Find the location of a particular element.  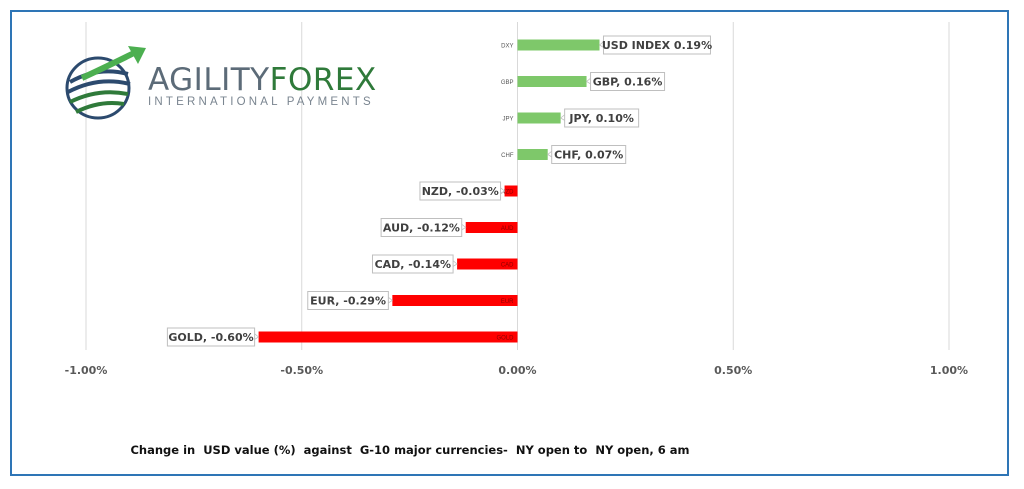

globe-arrow-icon is located at coordinates (105, 83).